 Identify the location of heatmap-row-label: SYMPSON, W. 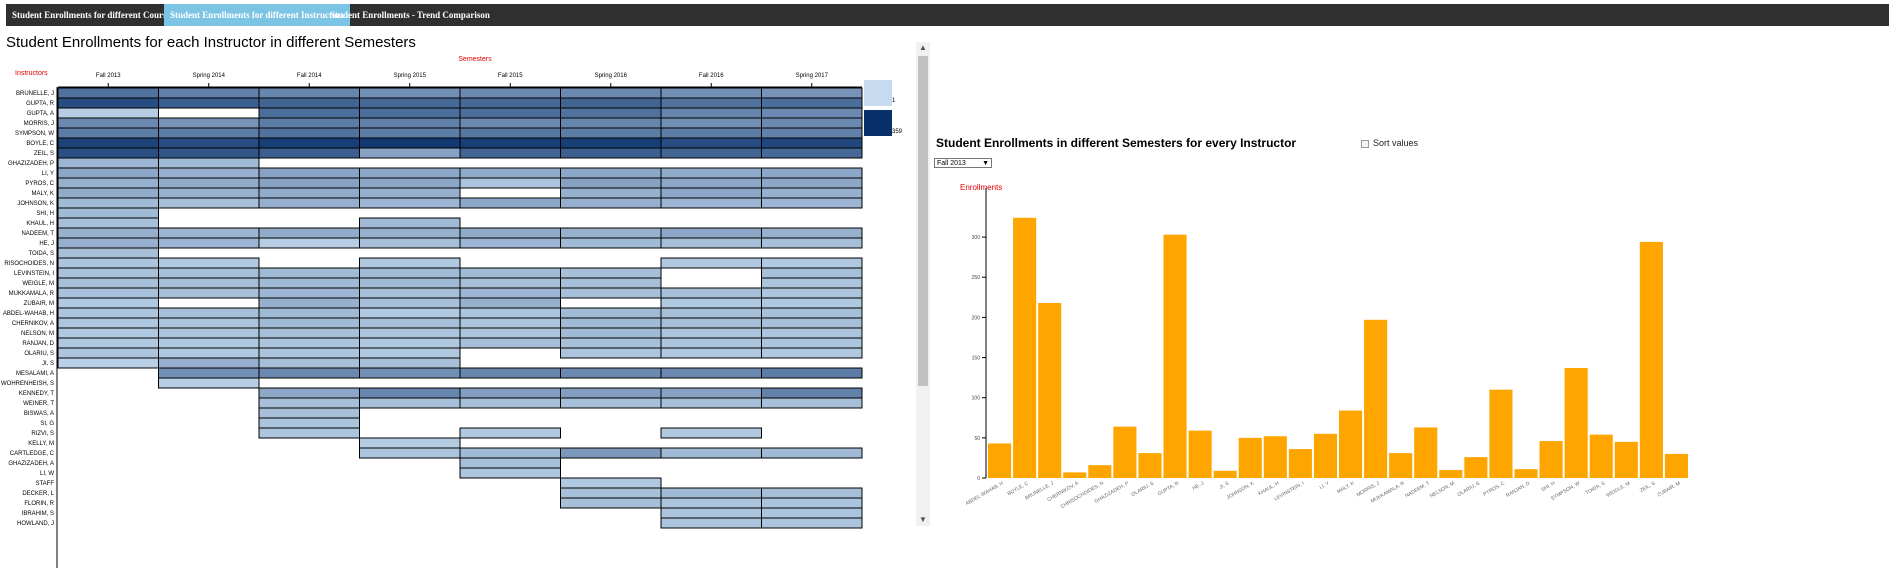
(34, 134).